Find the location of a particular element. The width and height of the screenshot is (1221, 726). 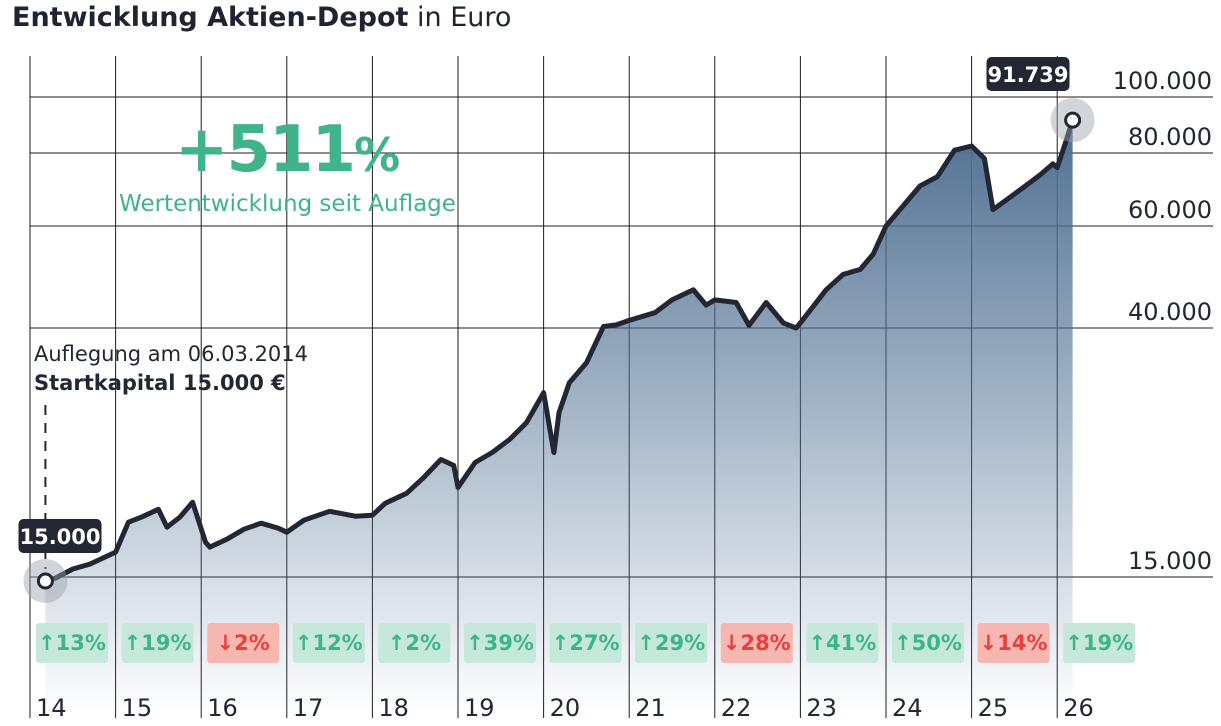

y-tick-label: 100.000 is located at coordinates (1162, 81).